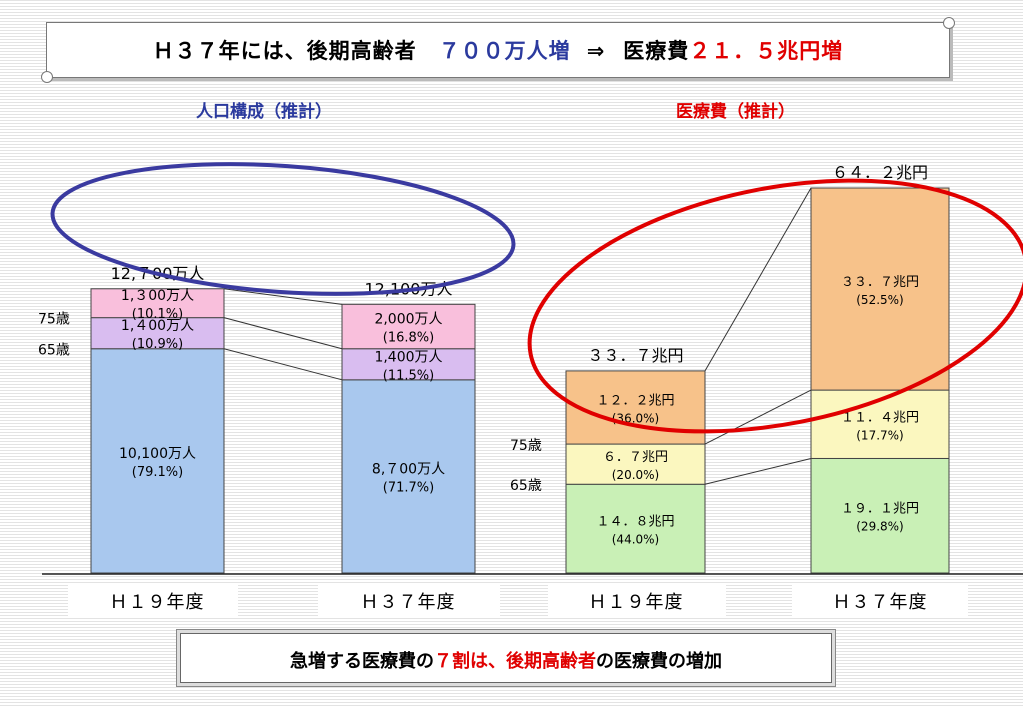  Describe the element at coordinates (157, 454) in the screenshot. I see `segment-value-label: 10,100万人` at that location.